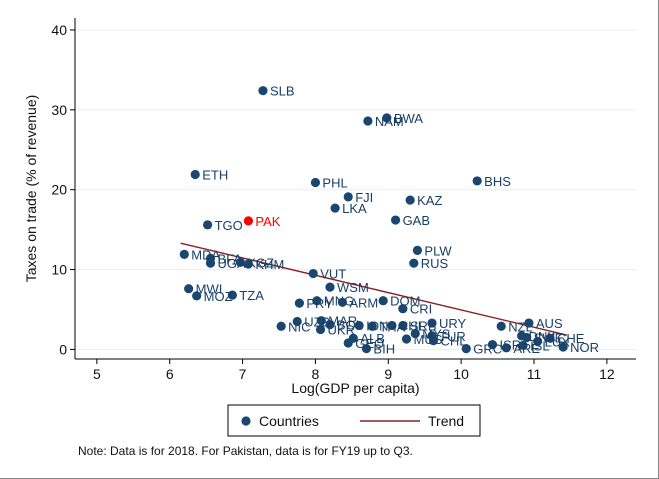 This screenshot has width=659, height=479. I want to click on point-label-tgo: TGO, so click(229, 225).